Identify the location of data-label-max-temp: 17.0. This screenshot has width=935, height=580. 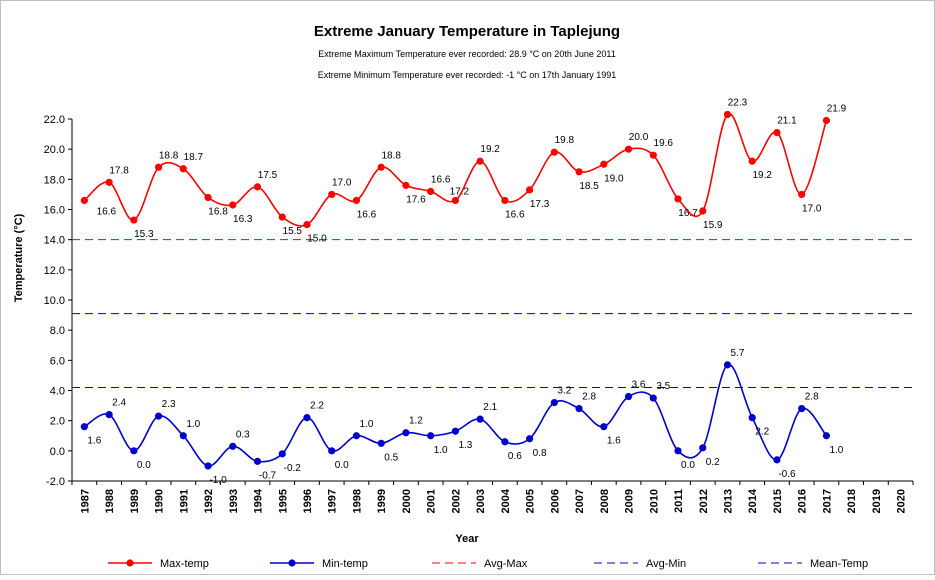
(342, 182).